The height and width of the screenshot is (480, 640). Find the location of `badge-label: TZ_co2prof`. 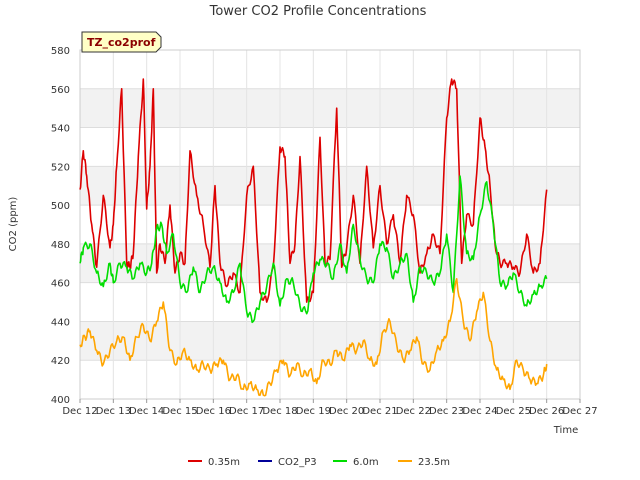

badge-label: TZ_co2prof is located at coordinates (121, 42).